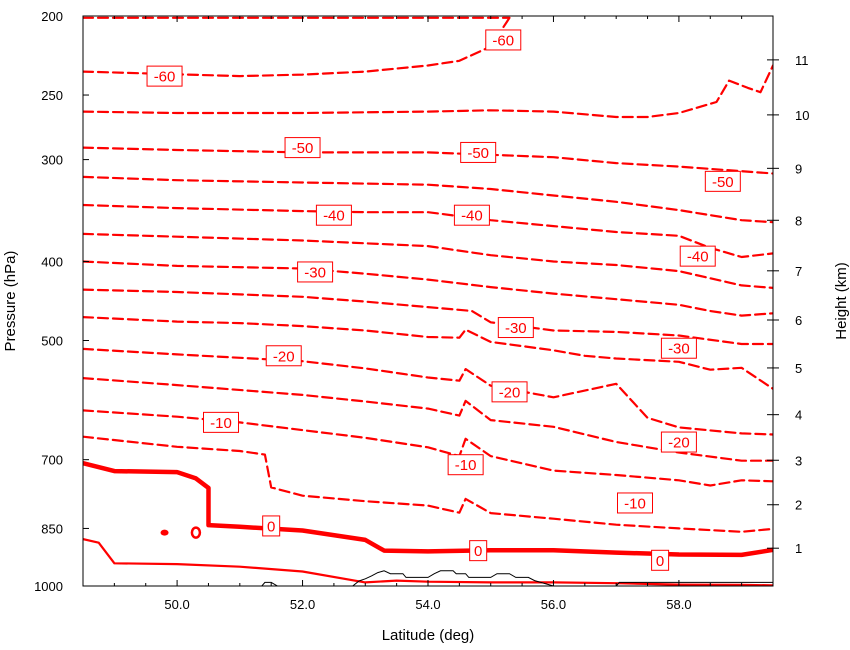 Image resolution: width=850 pixels, height=650 pixels. I want to click on contour-line--50, so click(428, 199).